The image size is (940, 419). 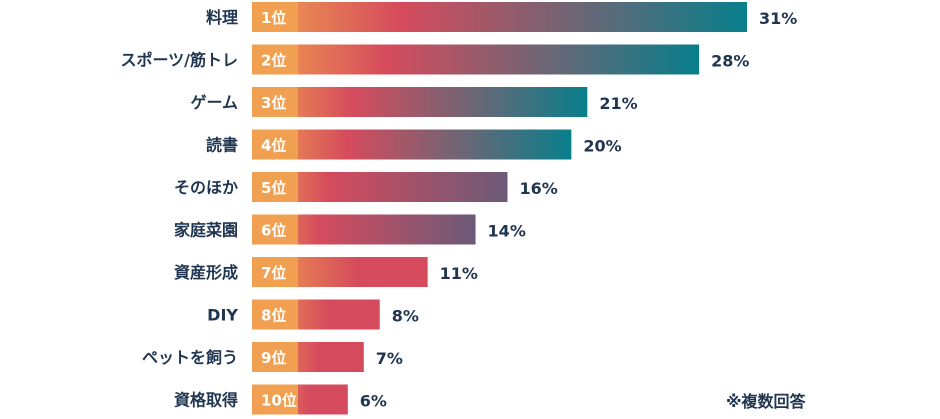 I want to click on rank-label-5: 5位, so click(x=273, y=188).